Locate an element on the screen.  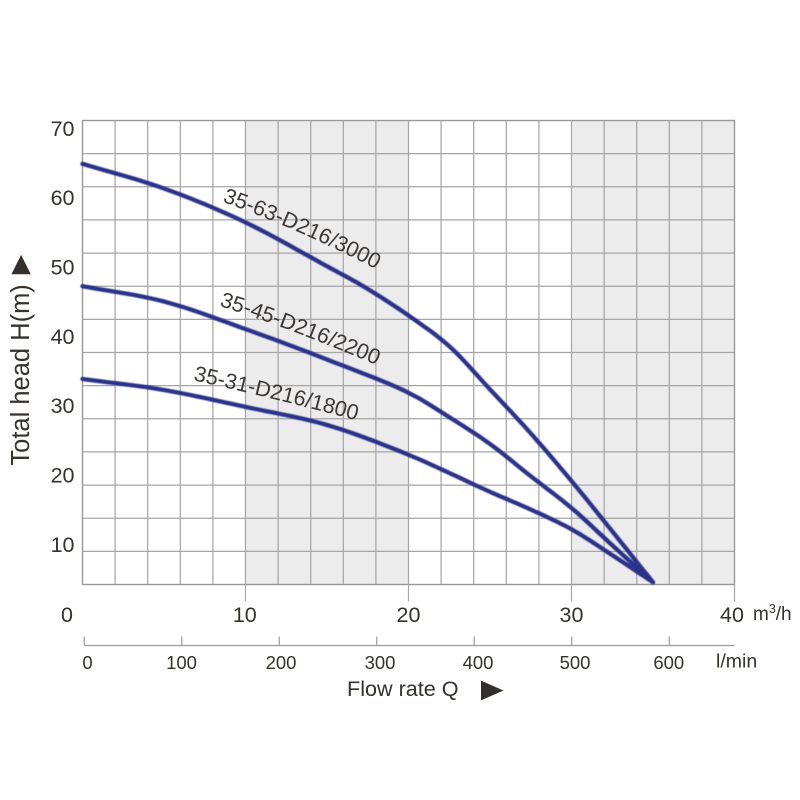
svg-text: 100 is located at coordinates (181, 662).